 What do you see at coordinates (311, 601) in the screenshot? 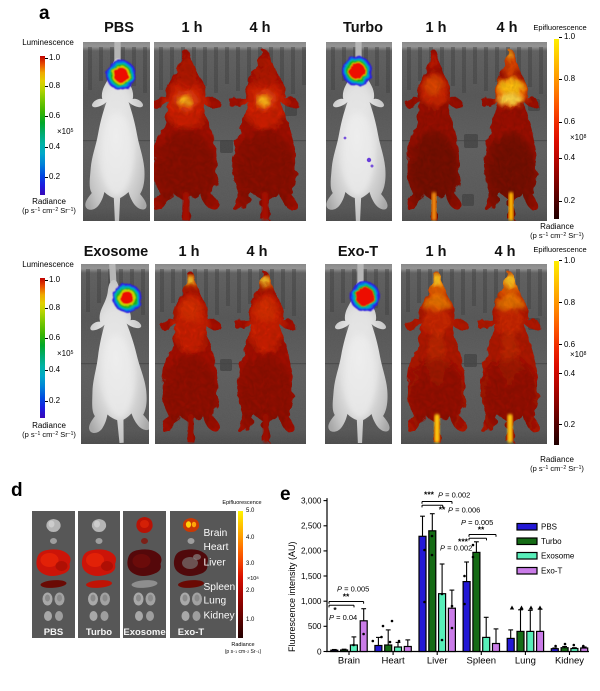
I see `svg-text: 1,000` at bounding box center [311, 601].